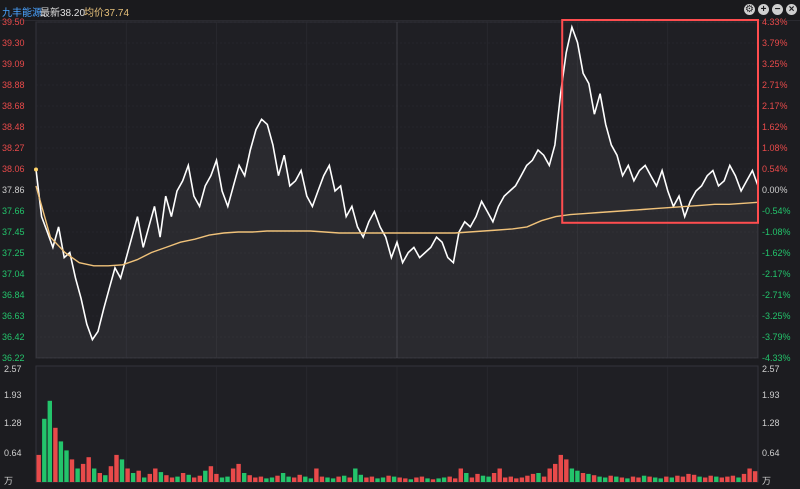  What do you see at coordinates (777, 9) in the screenshot?
I see `zoom-out-icon: −` at bounding box center [777, 9].